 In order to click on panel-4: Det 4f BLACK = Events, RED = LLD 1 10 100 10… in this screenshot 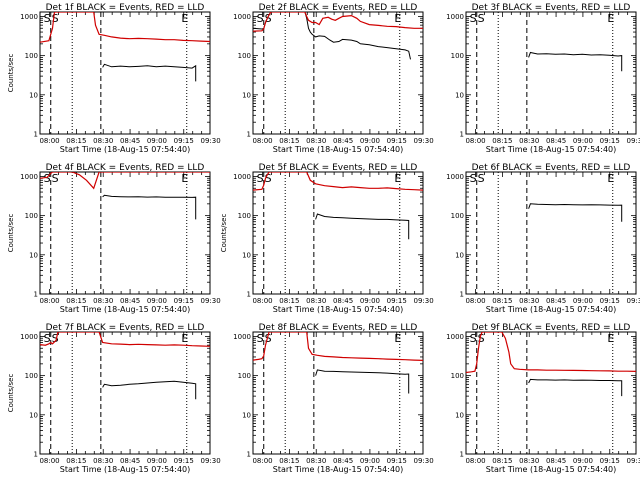, I will do `click(114, 238)`.